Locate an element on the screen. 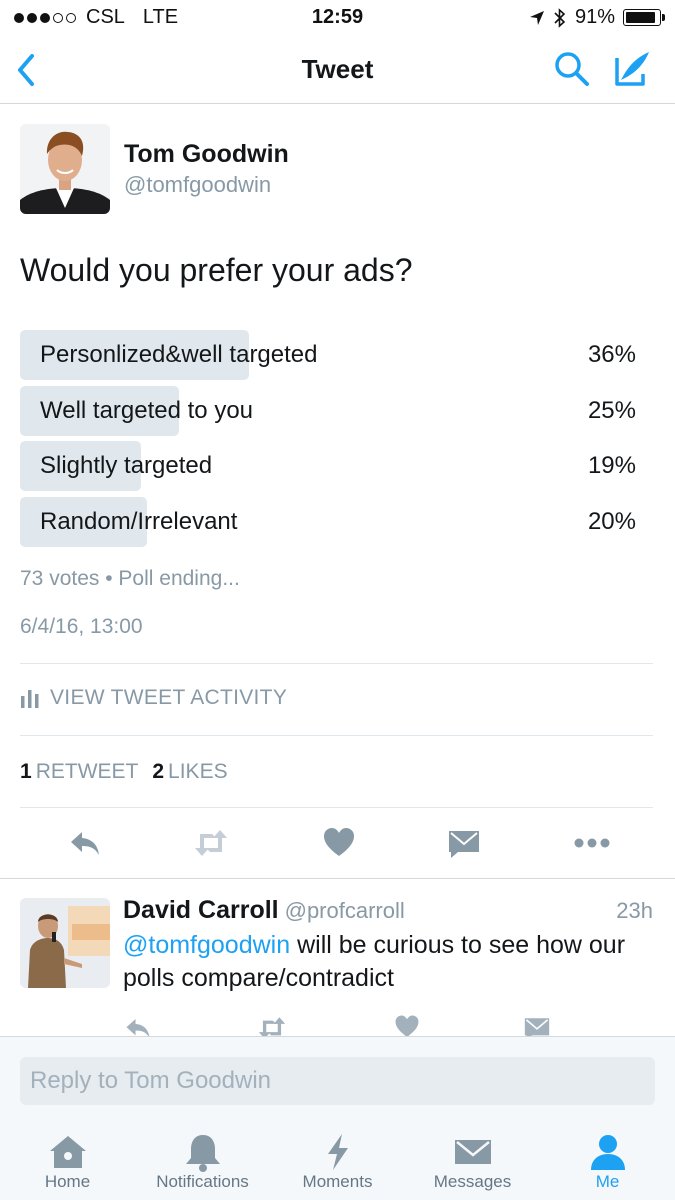 The image size is (675, 1200). reply-reply-icon is located at coordinates (138, 1025).